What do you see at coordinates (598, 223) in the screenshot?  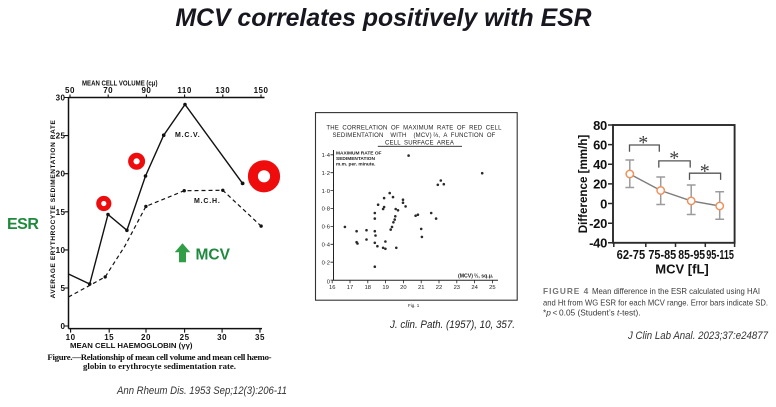 I see `svg-text: -20` at bounding box center [598, 223].